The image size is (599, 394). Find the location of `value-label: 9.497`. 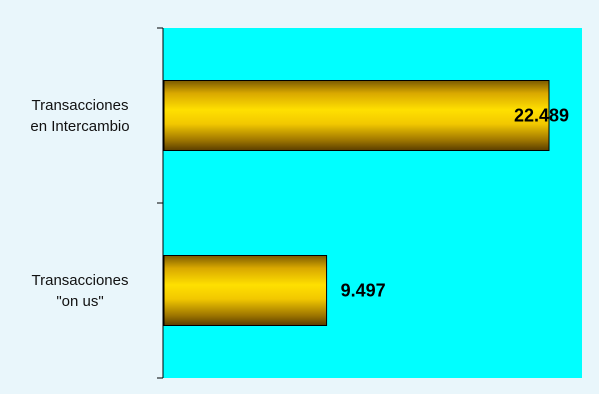

value-label: 9.497 is located at coordinates (363, 291).